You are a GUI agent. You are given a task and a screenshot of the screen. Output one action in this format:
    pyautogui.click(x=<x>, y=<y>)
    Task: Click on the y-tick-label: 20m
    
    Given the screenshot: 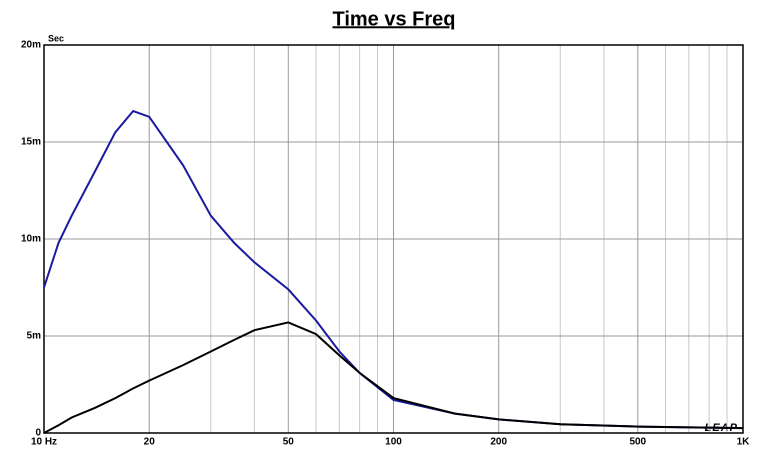 What is the action you would take?
    pyautogui.click(x=31, y=45)
    